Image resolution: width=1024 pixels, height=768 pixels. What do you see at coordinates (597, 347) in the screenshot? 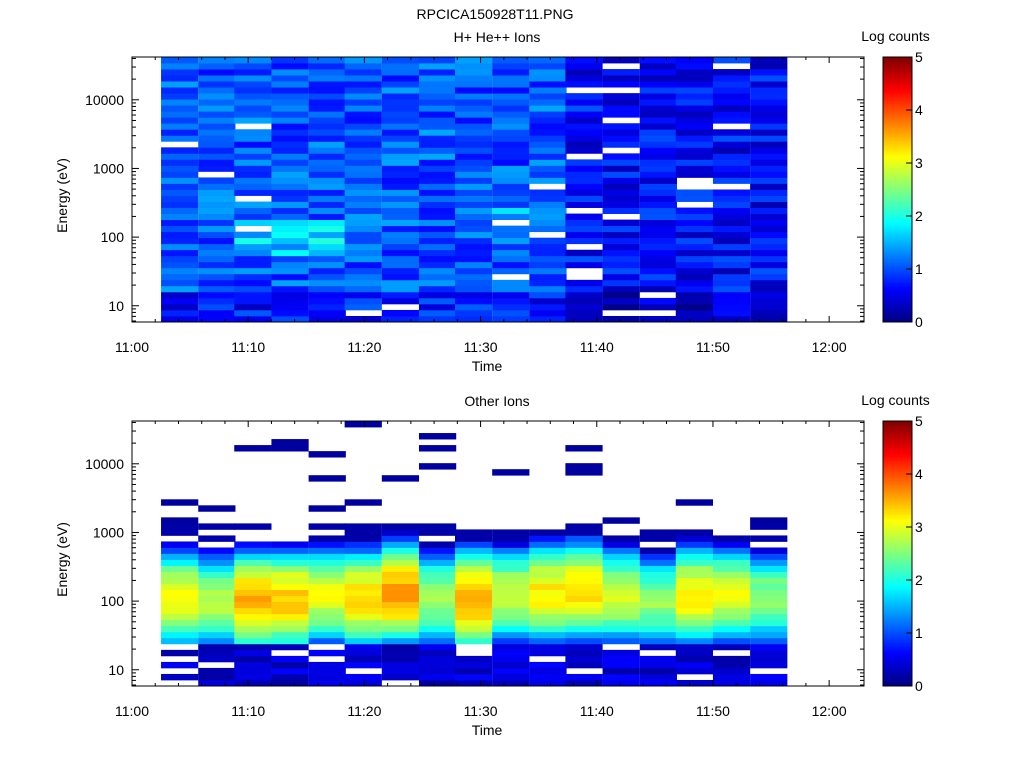
I see `x-tick-label: 11:40` at bounding box center [597, 347].